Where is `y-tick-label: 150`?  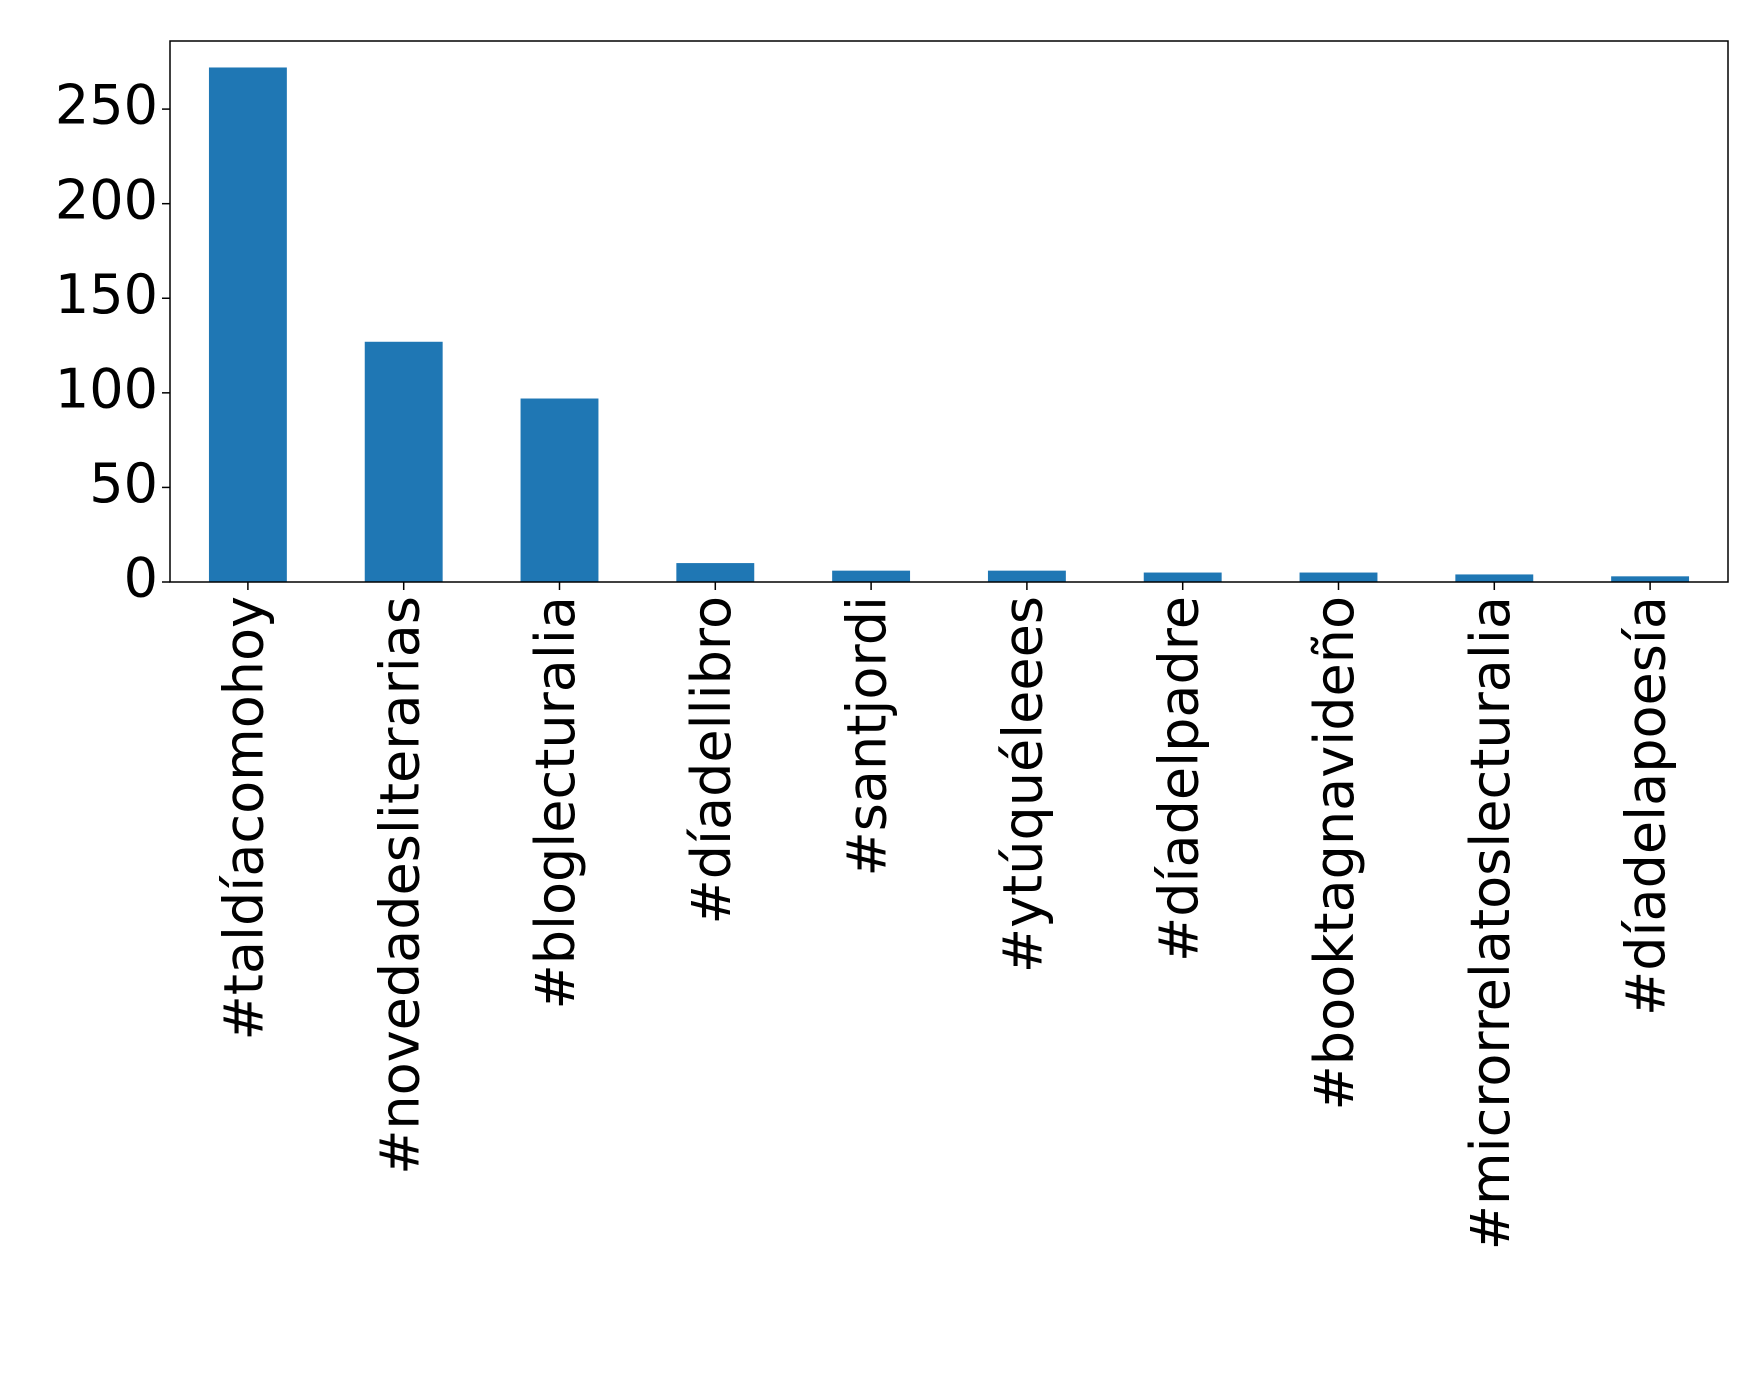 y-tick-label: 150 is located at coordinates (106, 294).